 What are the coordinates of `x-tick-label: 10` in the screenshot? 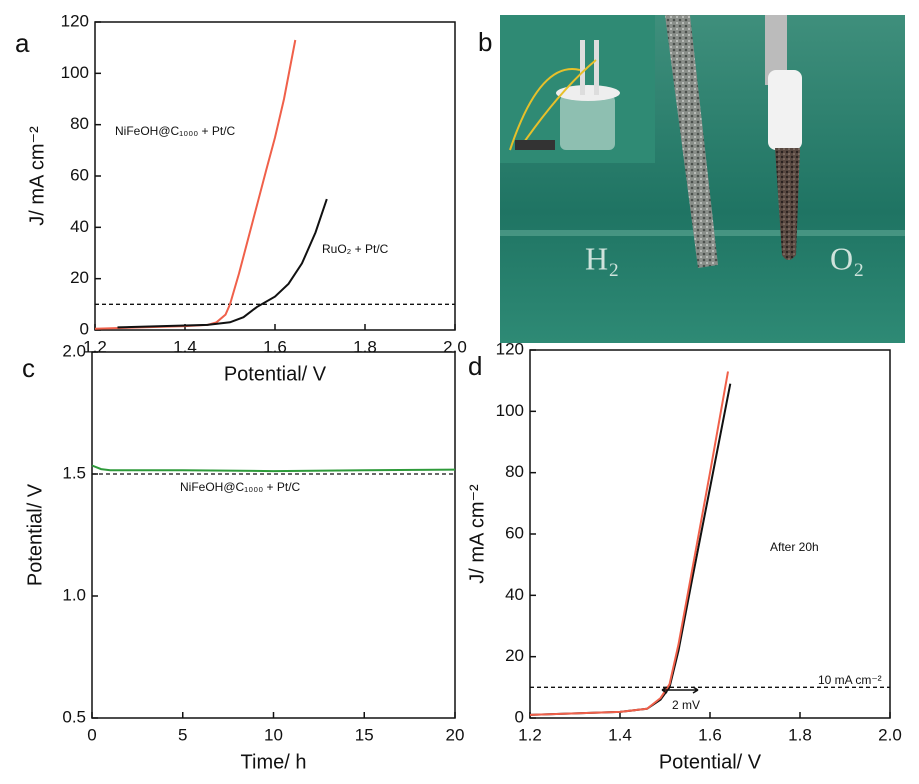 It's located at (273, 734).